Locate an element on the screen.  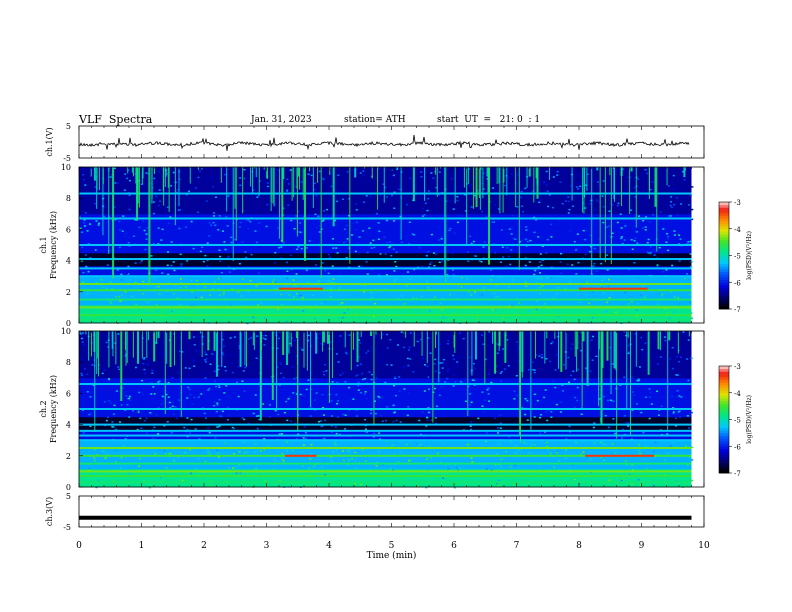
ch2-spectrogram-band is located at coordinates (385, 471).